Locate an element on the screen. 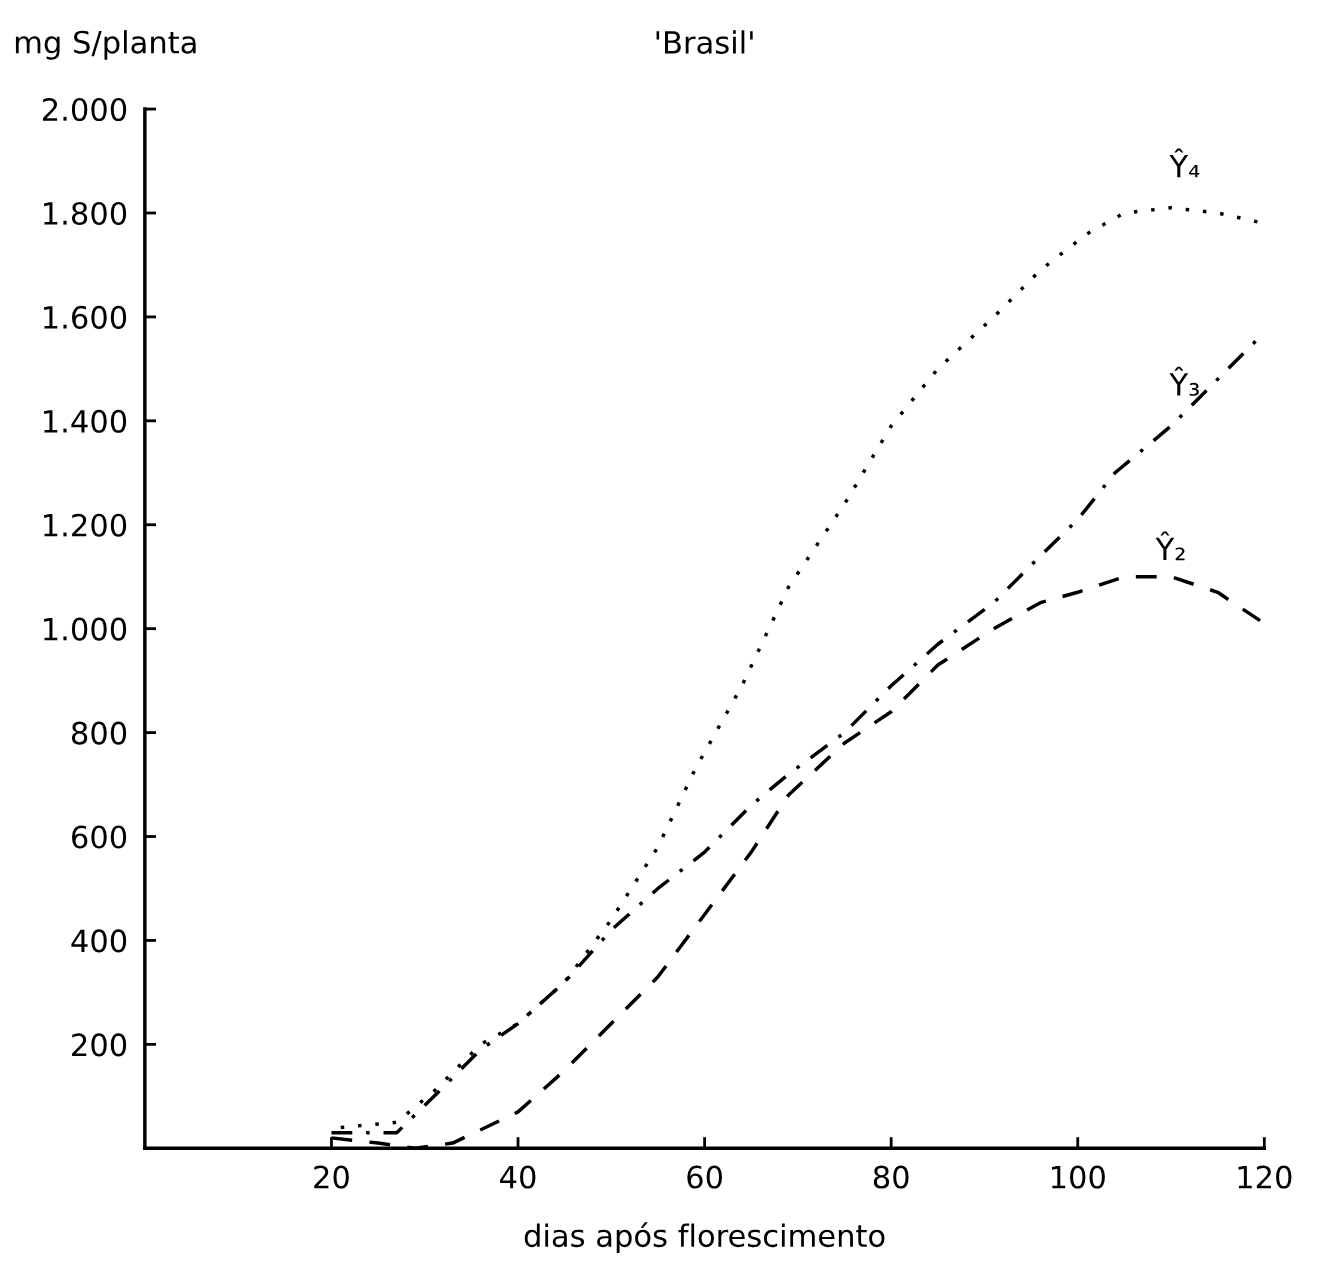 The image size is (1317, 1283). series-label: Ŷ₃ is located at coordinates (1184, 381).